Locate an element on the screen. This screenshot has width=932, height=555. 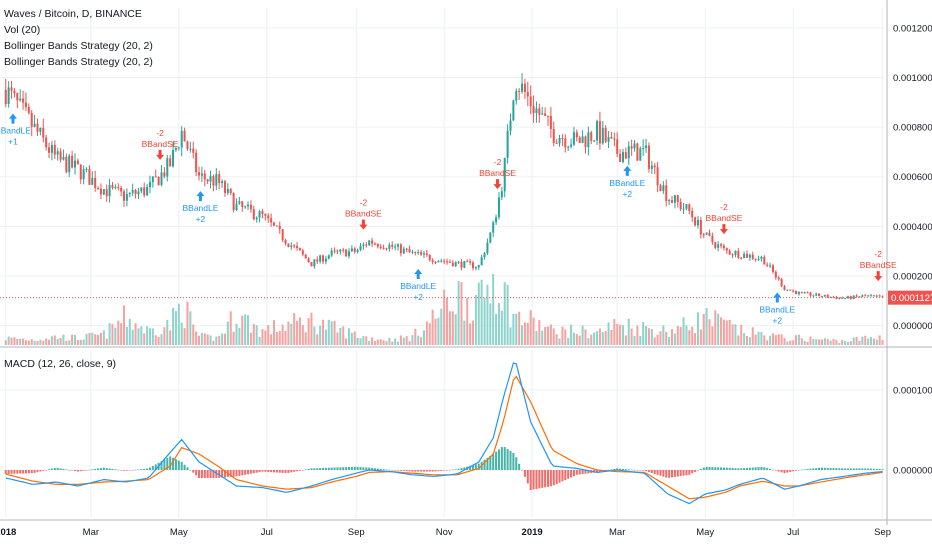
time-tick-label: 2019 is located at coordinates (532, 532).